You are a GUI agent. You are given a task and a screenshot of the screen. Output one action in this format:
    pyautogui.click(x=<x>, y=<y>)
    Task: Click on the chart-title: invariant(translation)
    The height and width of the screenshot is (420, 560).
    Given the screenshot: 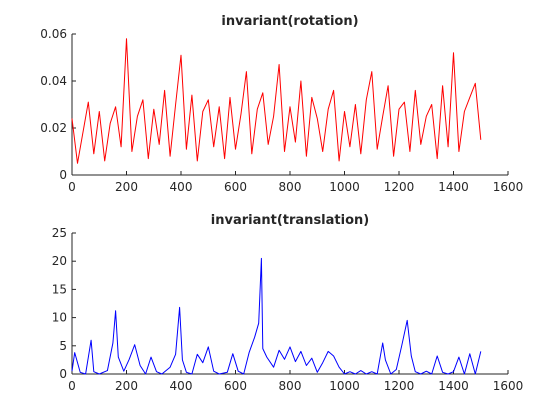 What is the action you would take?
    pyautogui.click(x=290, y=220)
    